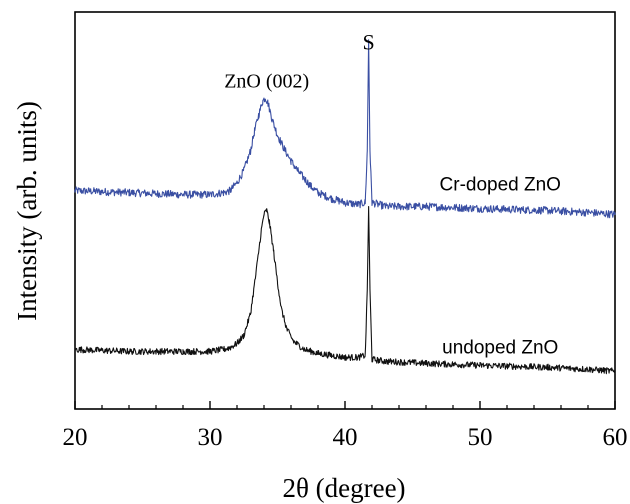 Image resolution: width=630 pixels, height=504 pixels. I want to click on x-tick-label: 50, so click(480, 437).